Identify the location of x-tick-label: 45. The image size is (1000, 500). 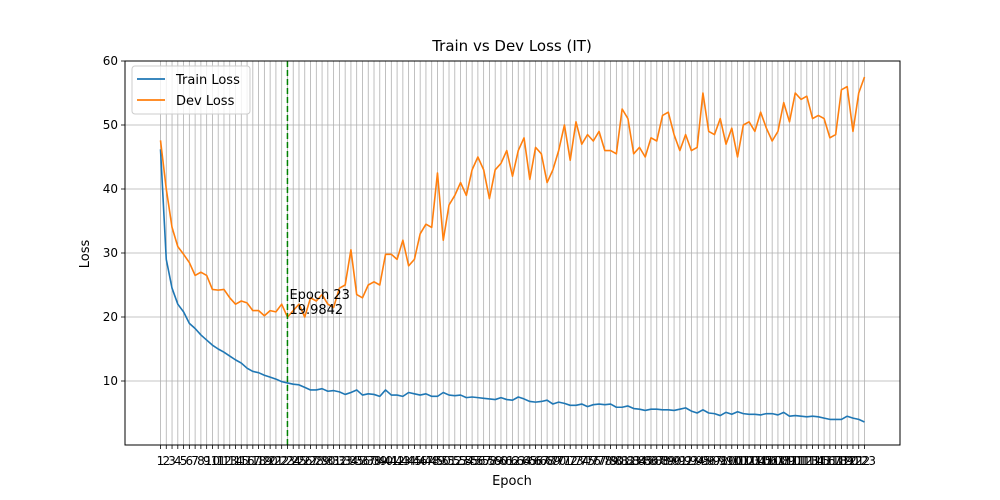
(414, 461).